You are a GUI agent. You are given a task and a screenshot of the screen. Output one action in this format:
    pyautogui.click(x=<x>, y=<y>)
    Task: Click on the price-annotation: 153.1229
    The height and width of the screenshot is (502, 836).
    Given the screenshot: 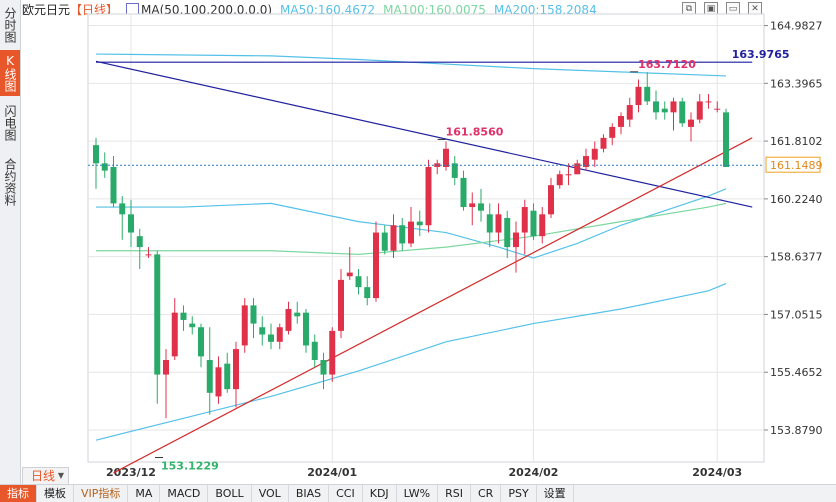 What is the action you would take?
    pyautogui.click(x=190, y=466)
    